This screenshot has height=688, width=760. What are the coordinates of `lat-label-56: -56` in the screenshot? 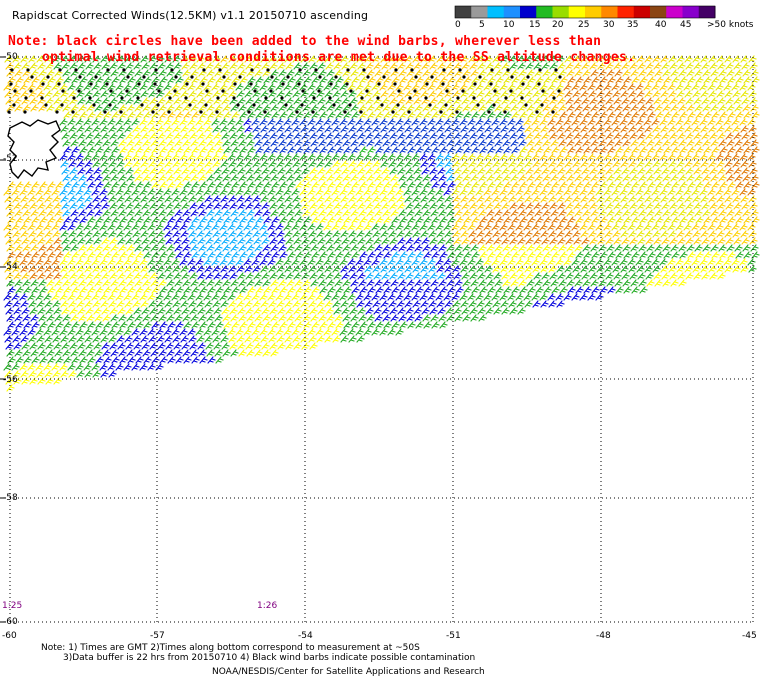 It's located at (10, 380).